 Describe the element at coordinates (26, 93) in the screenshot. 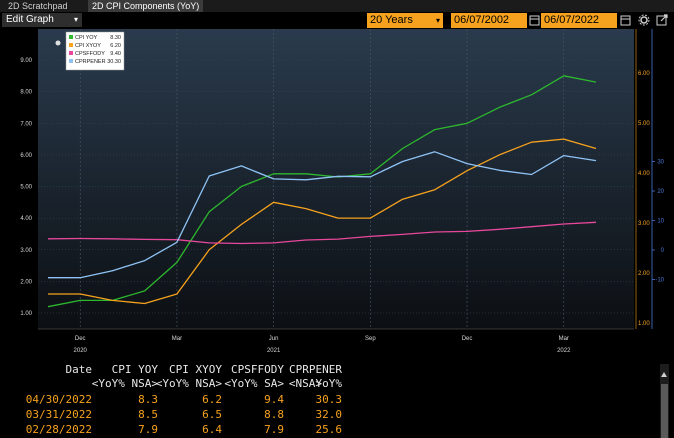

I see `y-tick-label: 8.00` at that location.